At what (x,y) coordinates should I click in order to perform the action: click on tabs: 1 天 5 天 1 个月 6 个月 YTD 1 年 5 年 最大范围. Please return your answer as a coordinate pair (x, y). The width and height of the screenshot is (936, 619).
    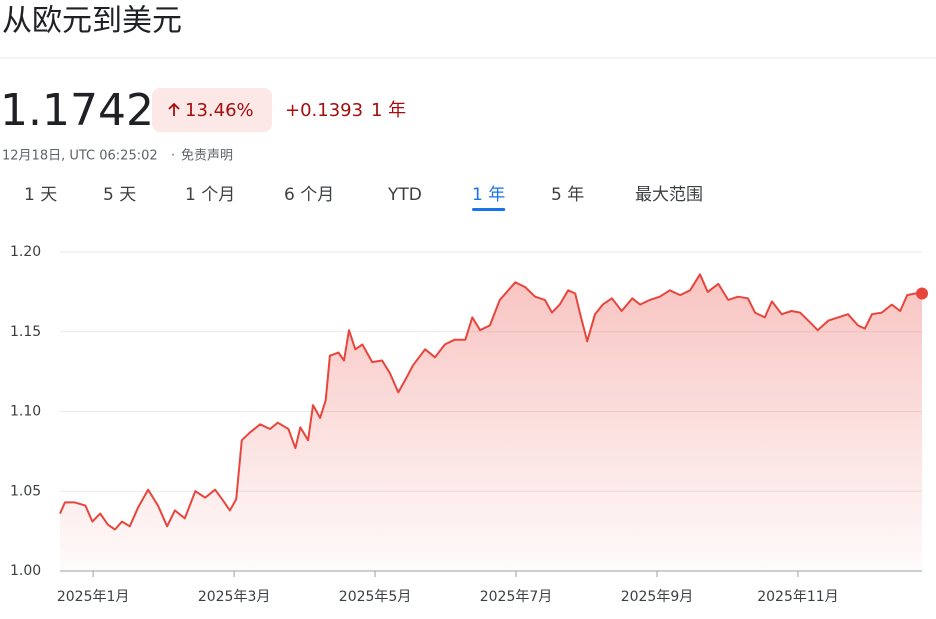
    Looking at the image, I should click on (363, 198).